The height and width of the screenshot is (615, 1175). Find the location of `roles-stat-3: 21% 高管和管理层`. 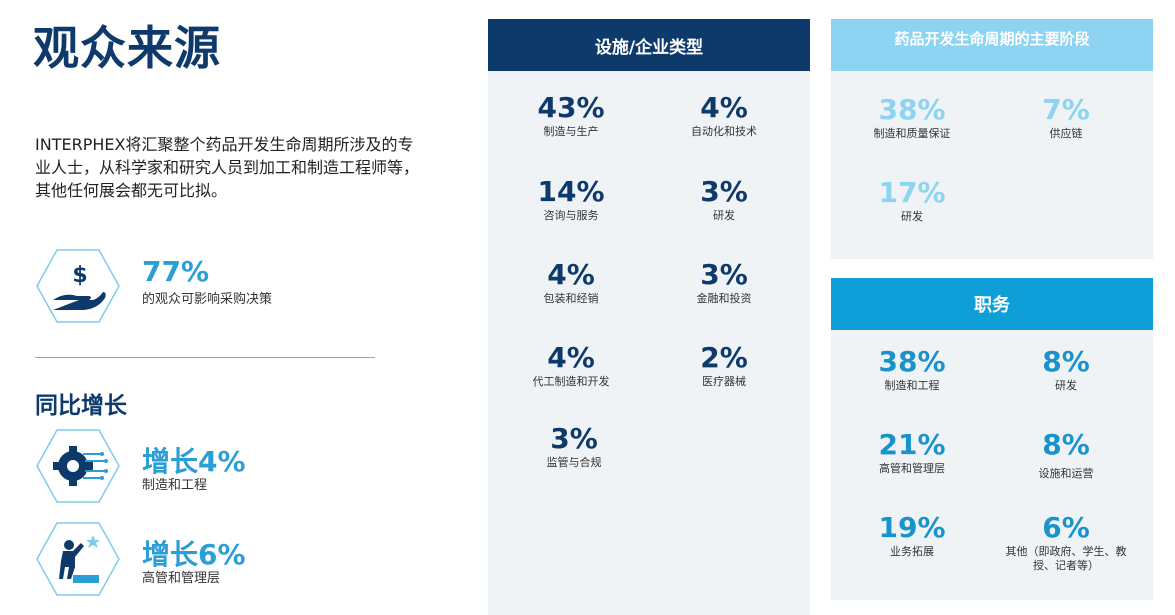

roles-stat-3: 21% 高管和管理层 is located at coordinates (912, 452).